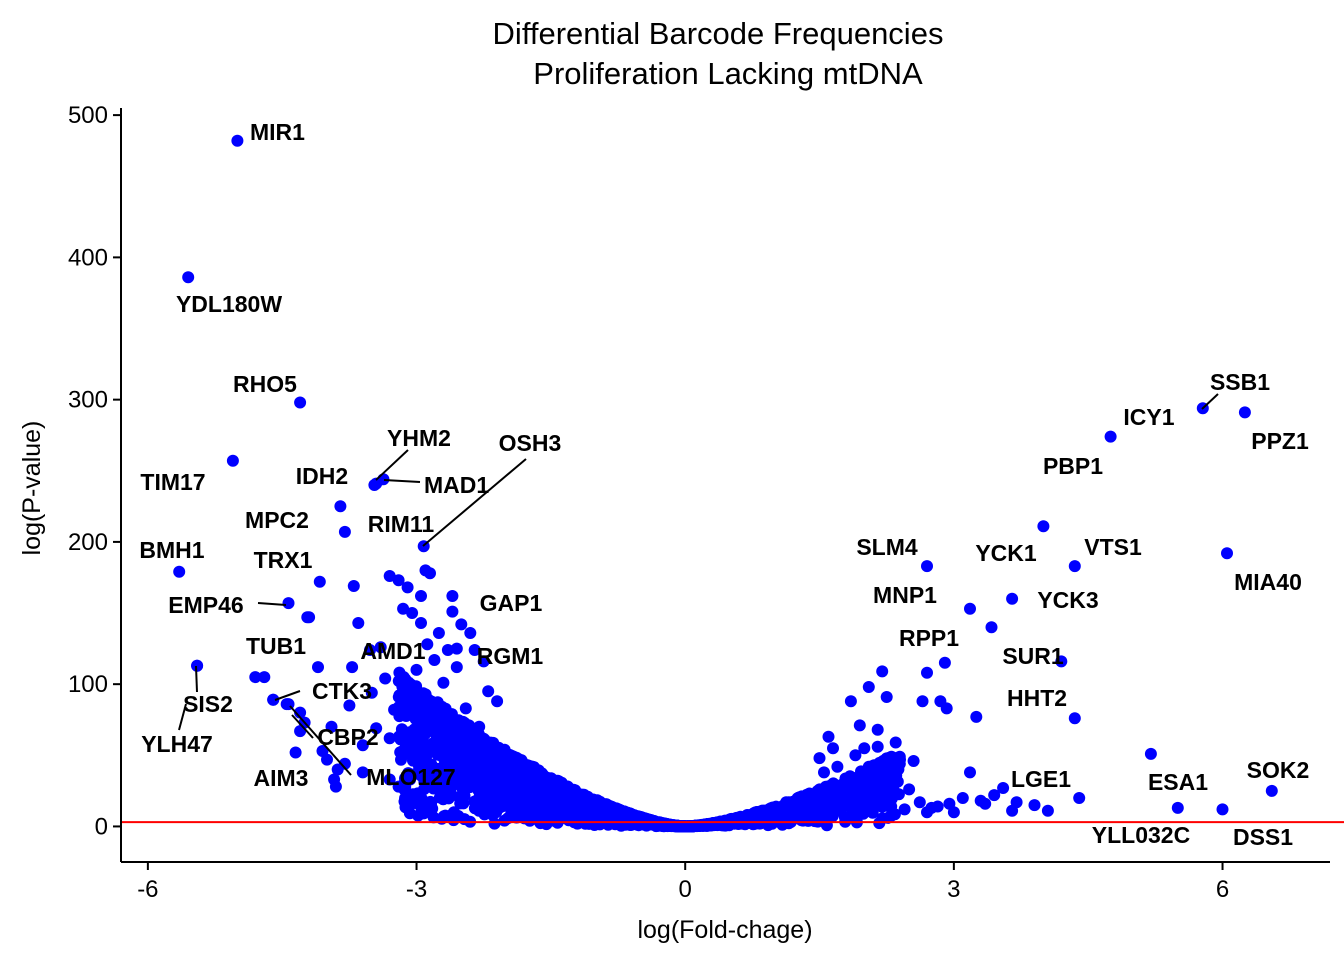  What do you see at coordinates (953, 889) in the screenshot?
I see `x-tick-label: 3` at bounding box center [953, 889].